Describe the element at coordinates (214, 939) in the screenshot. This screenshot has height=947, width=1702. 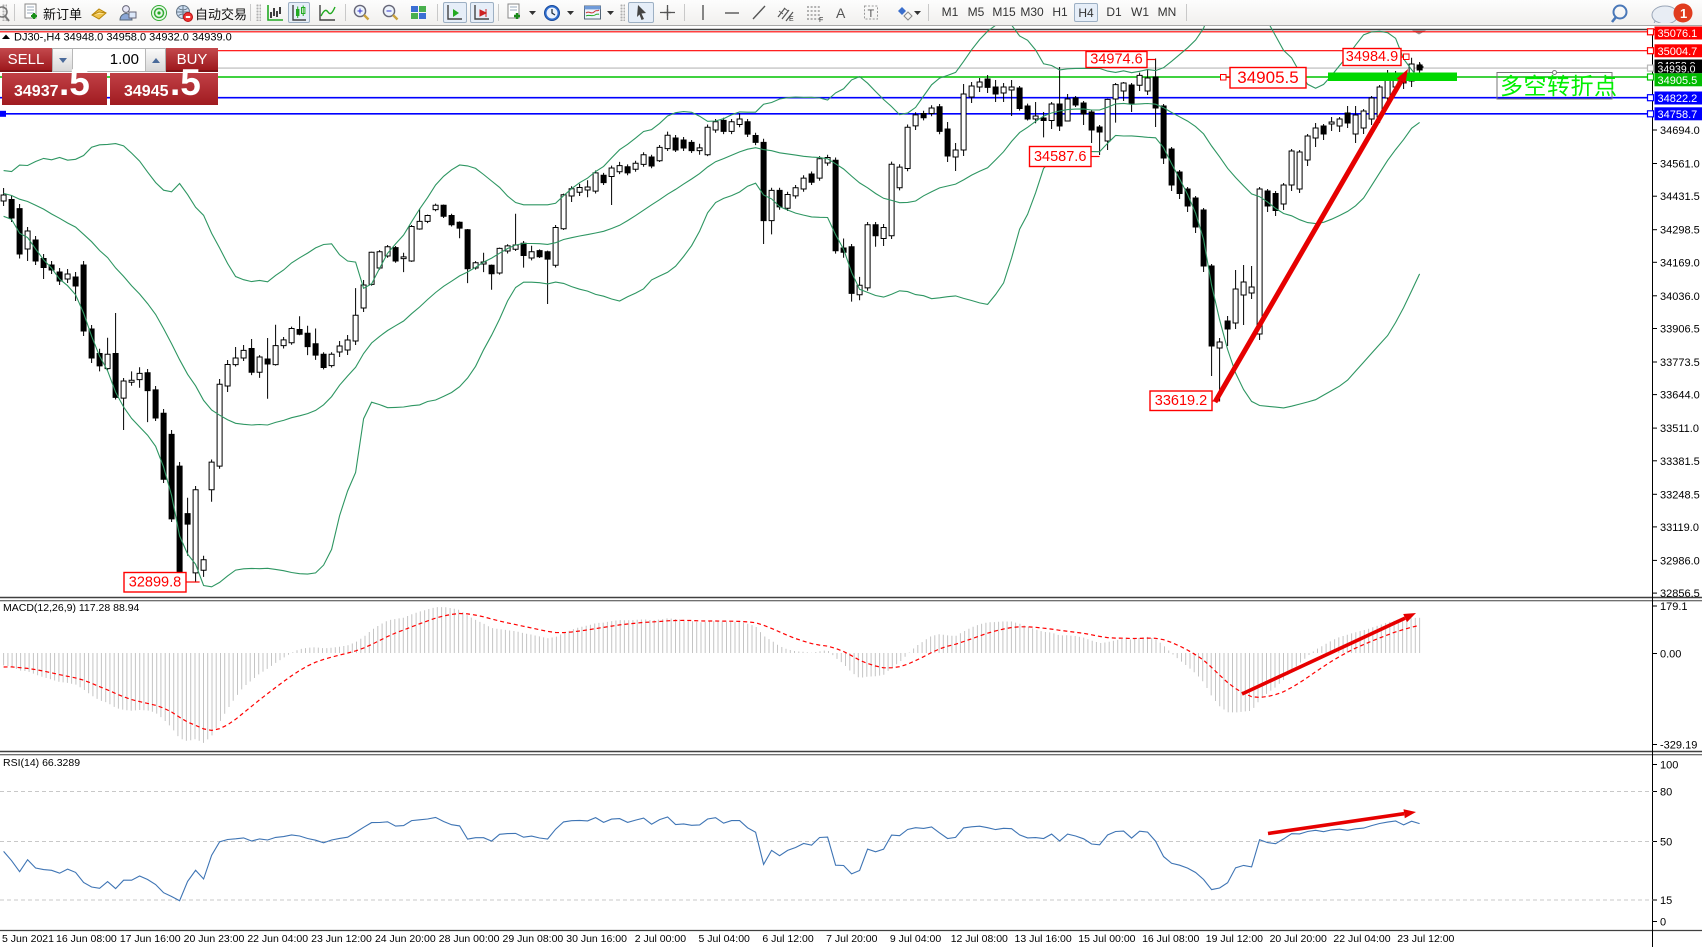
I see `svg-text: 20 Jun 23:00` at that location.